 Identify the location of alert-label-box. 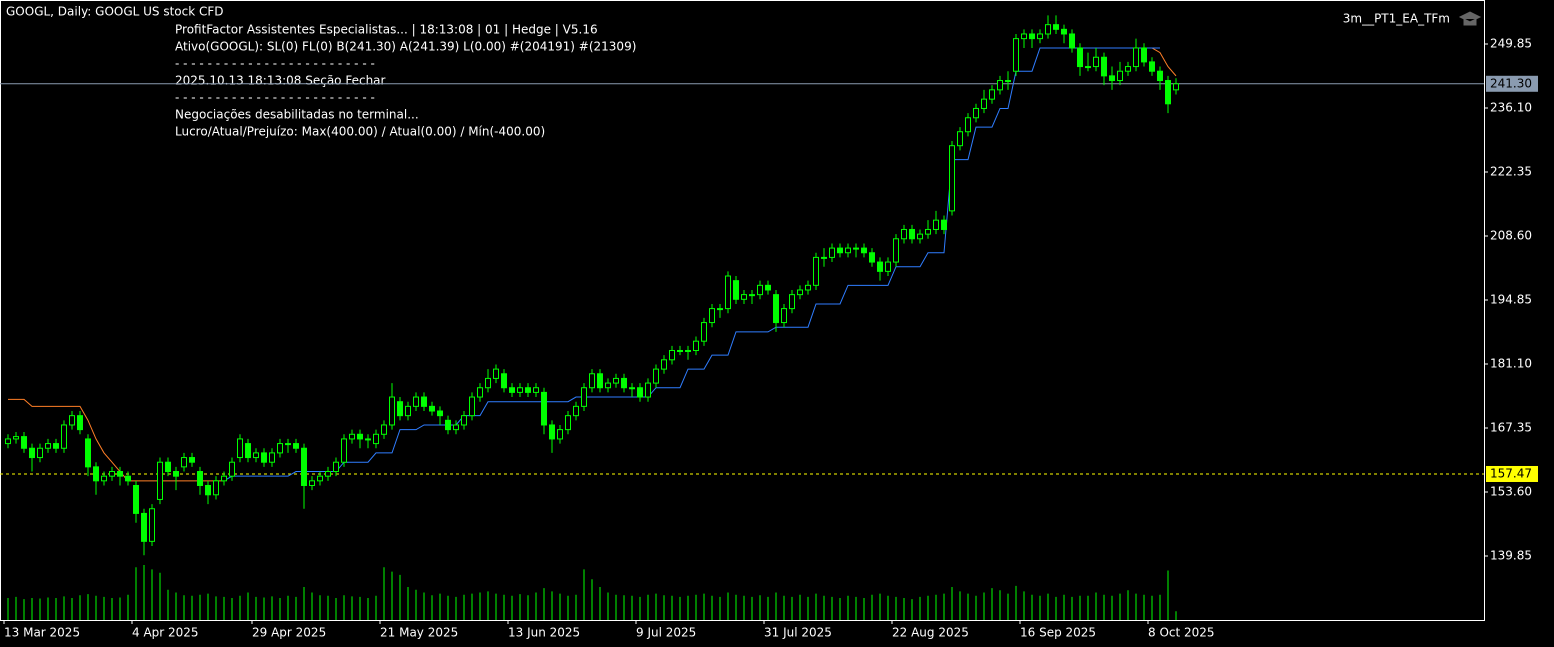
(1512, 473).